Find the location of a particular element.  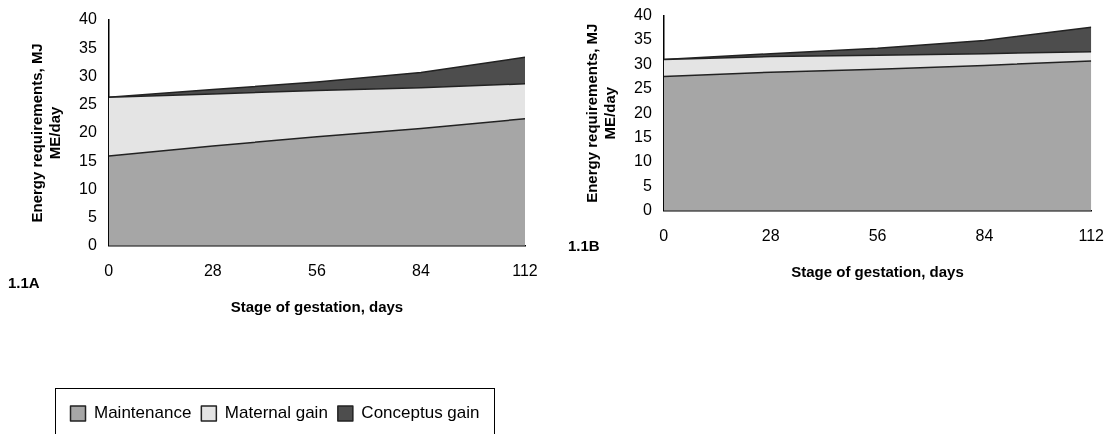

legend-label: Conceptus gain is located at coordinates (420, 413).